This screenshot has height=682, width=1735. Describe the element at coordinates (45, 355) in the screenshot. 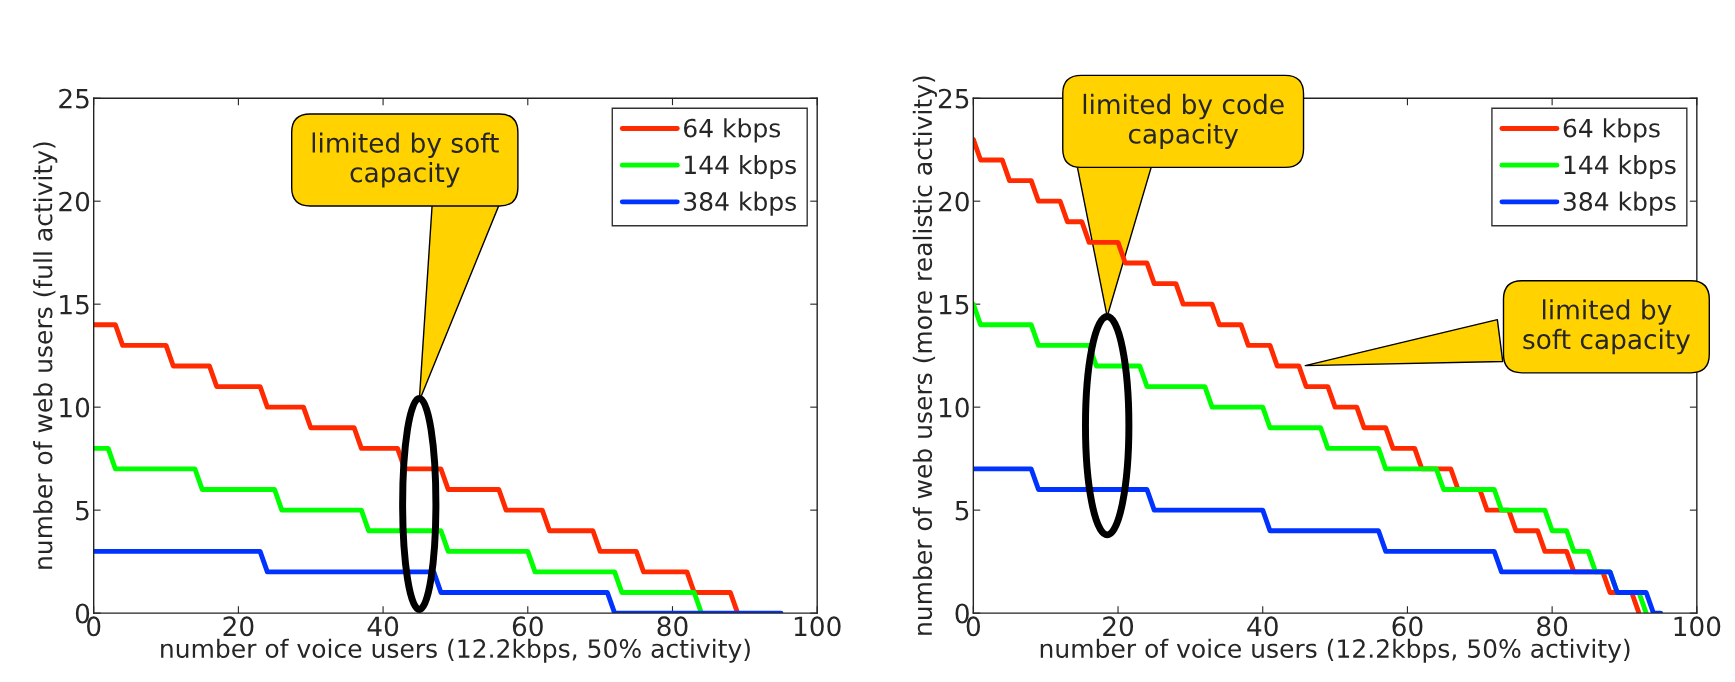

I see `y-axis-title: number of web users (full activity)` at that location.